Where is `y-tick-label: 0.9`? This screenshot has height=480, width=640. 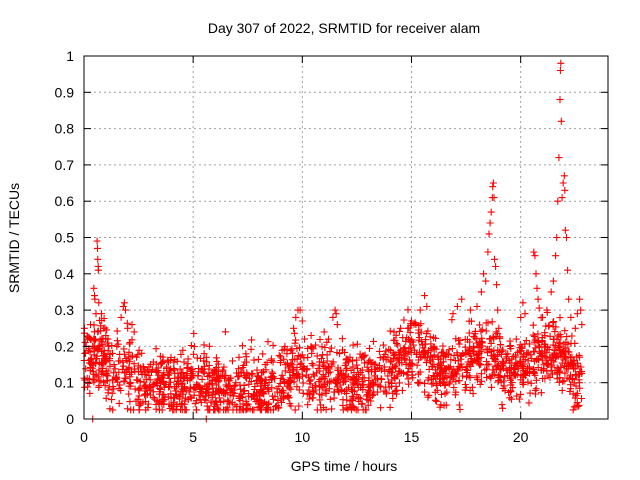 y-tick-label: 0.9 is located at coordinates (65, 92).